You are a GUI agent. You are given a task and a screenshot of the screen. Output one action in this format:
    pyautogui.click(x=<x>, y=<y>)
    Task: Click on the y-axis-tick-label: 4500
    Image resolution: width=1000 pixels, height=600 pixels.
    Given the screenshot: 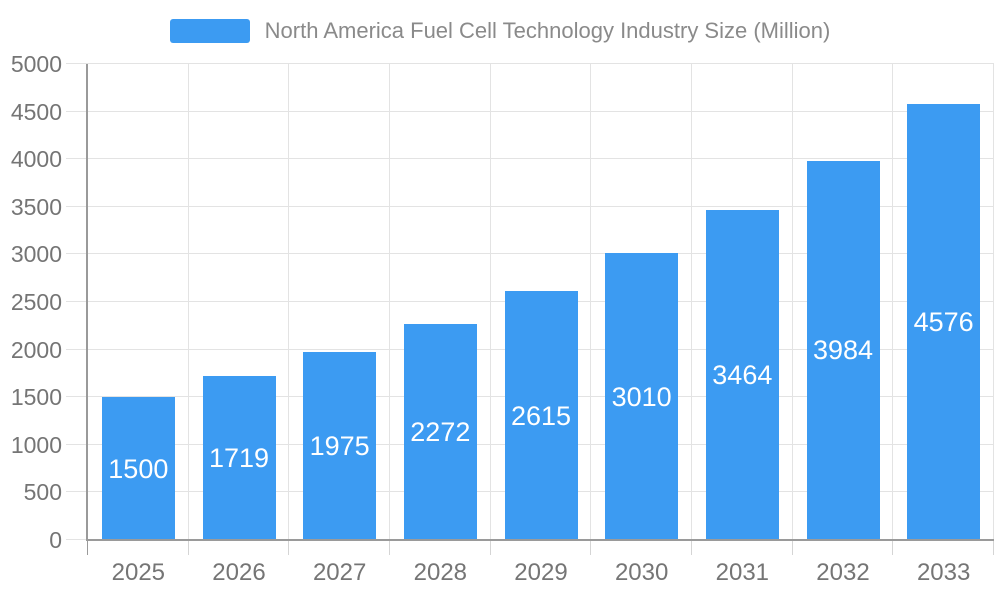 What is the action you would take?
    pyautogui.click(x=36, y=111)
    